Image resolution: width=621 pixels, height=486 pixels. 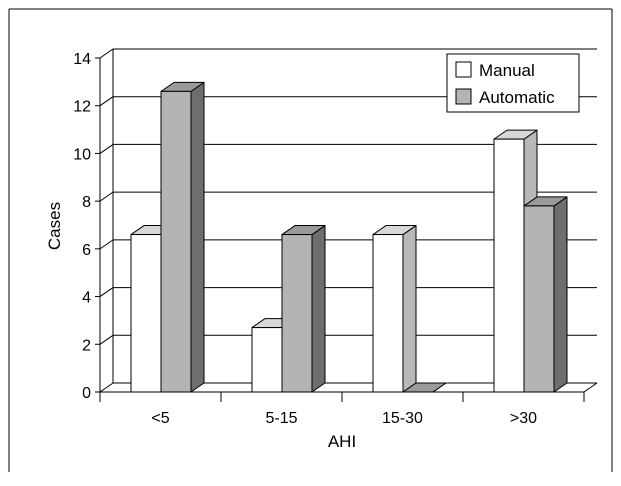 I want to click on y-tick-label: 12, so click(x=82, y=107).